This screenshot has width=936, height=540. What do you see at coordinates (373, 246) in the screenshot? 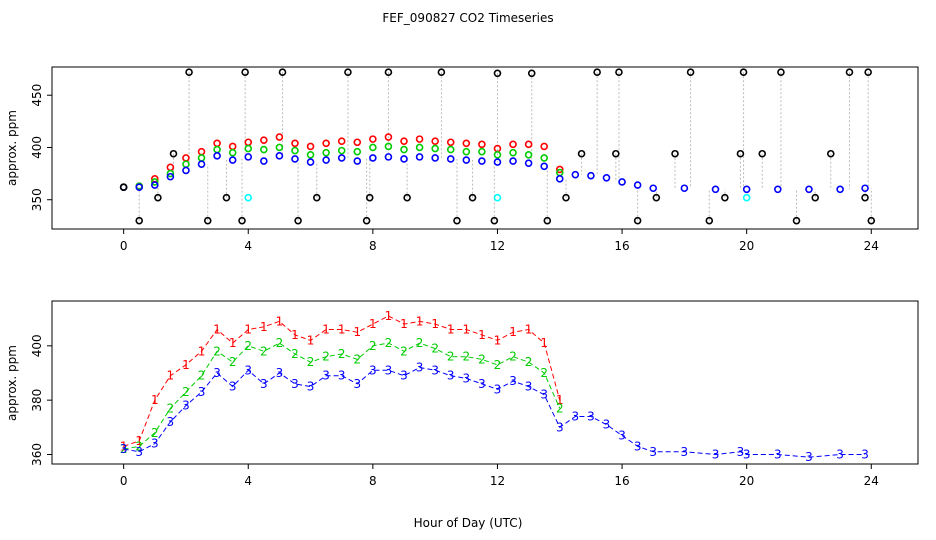
I see `x-tick-label: 8` at bounding box center [373, 246].